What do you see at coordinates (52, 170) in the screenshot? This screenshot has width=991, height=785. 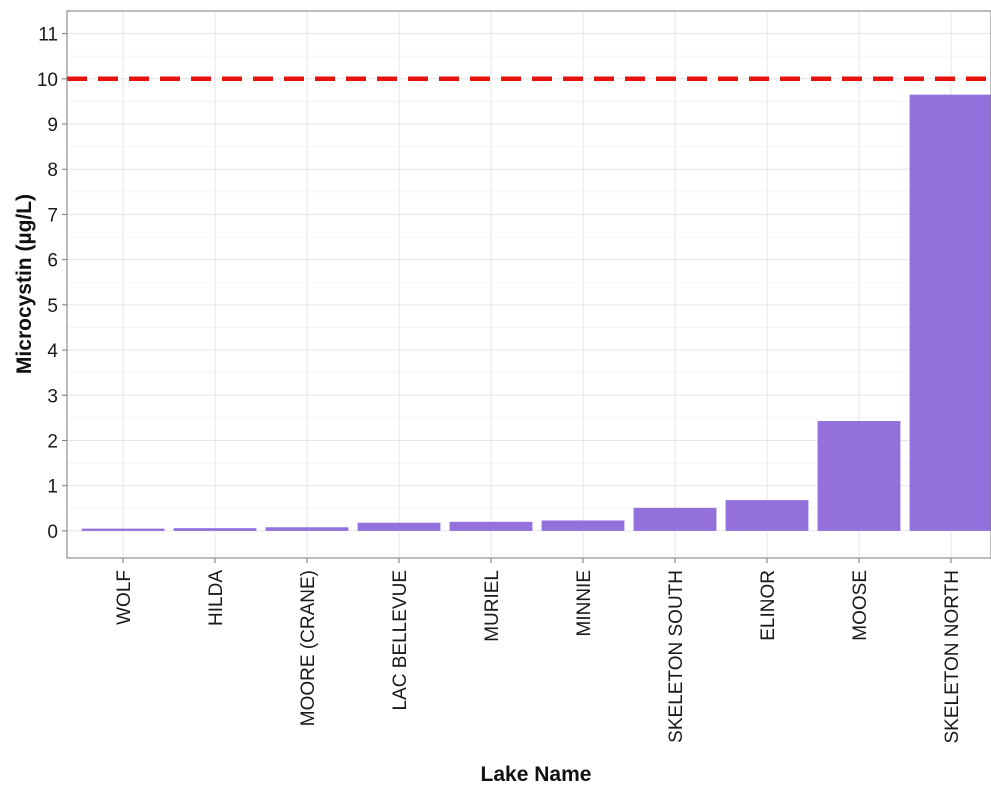 I see `y-tick-label: 8` at bounding box center [52, 170].